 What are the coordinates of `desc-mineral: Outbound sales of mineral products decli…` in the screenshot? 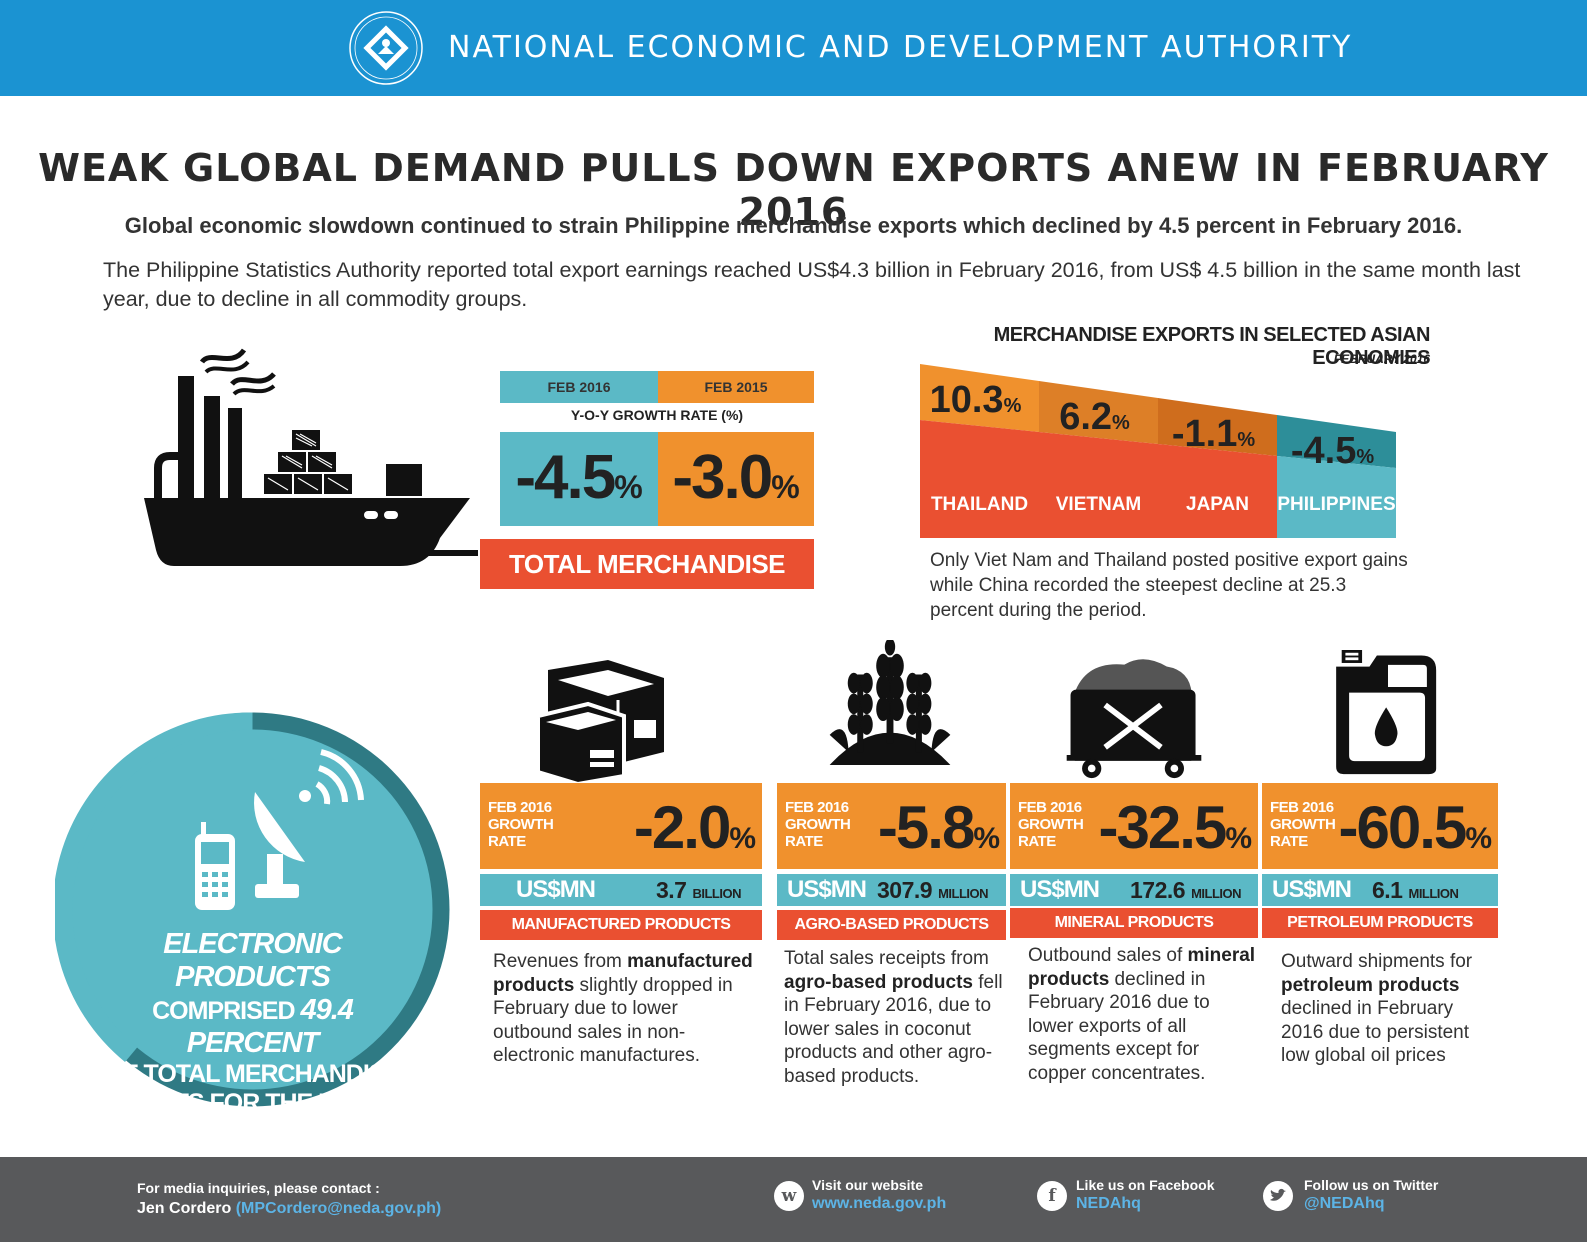 It's located at (1142, 1014).